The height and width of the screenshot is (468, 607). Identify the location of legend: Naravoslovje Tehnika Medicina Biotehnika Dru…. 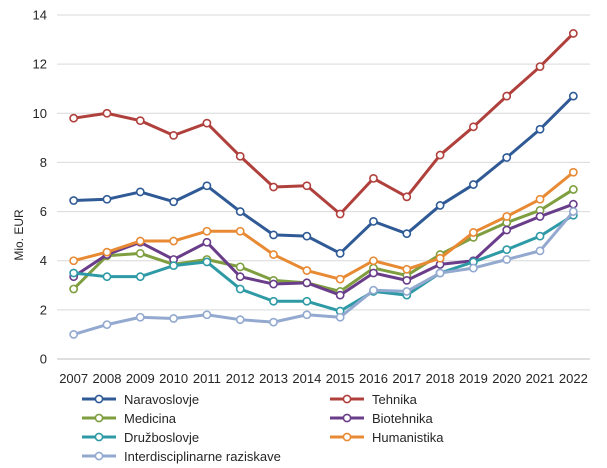
(340, 428).